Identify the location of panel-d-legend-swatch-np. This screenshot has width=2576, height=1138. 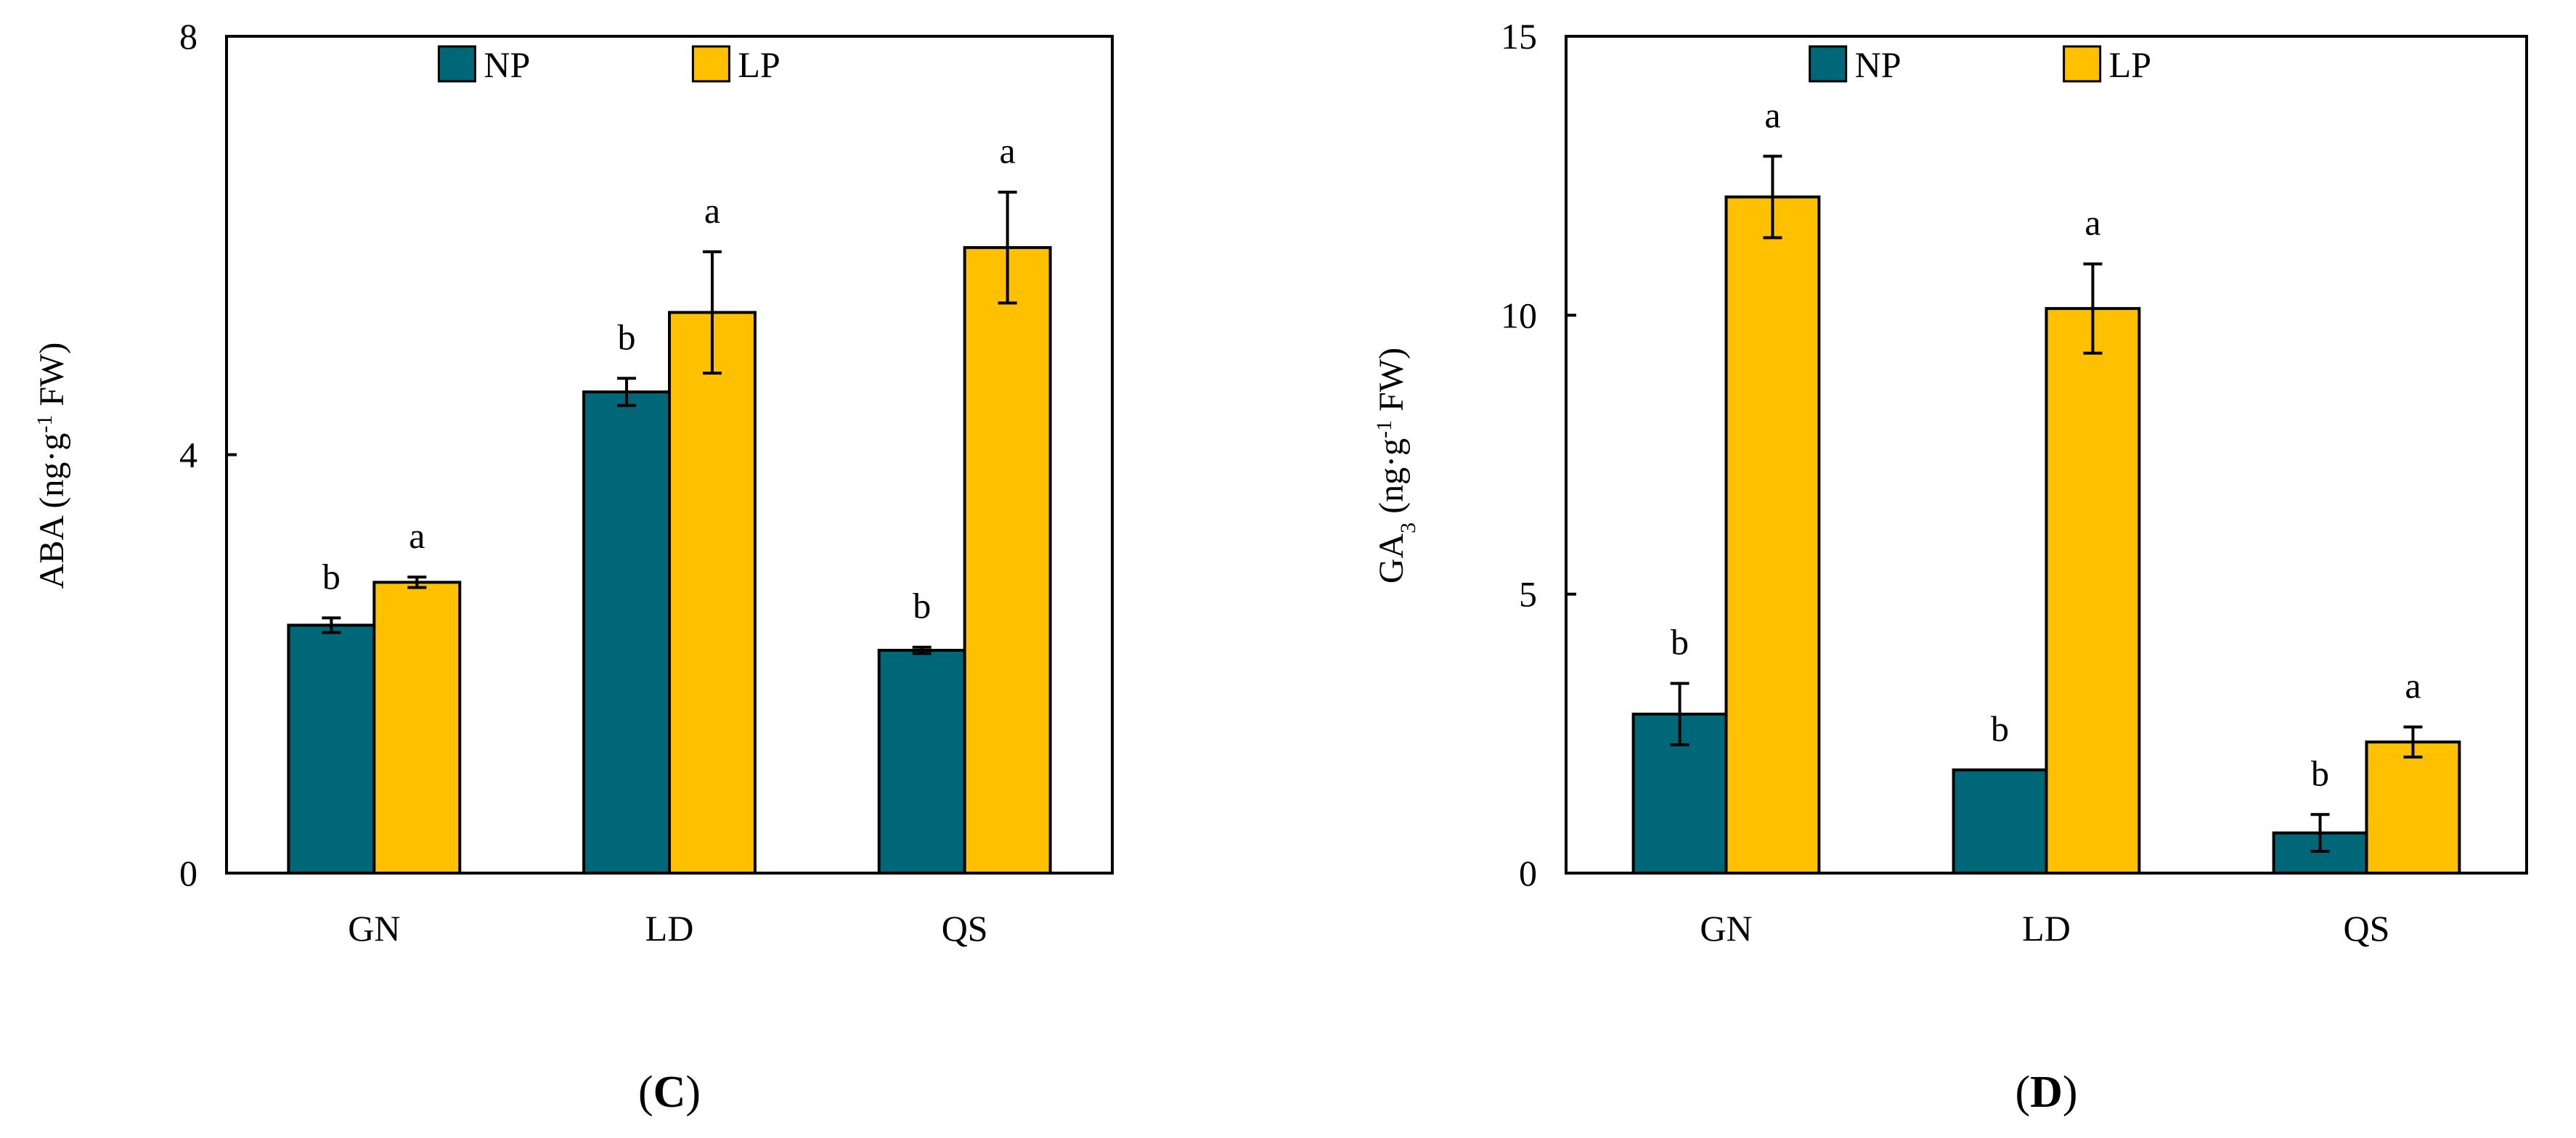
(1828, 64).